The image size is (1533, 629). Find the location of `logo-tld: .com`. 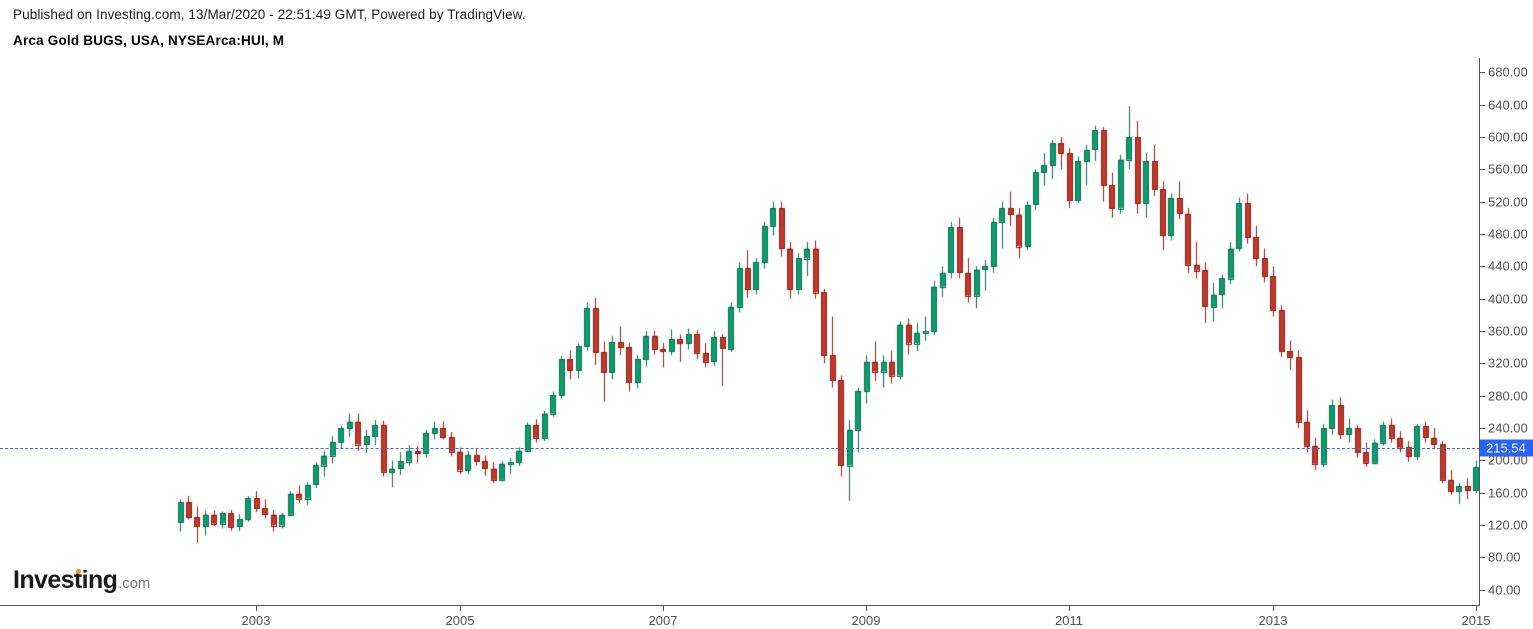

logo-tld: .com is located at coordinates (134, 583).